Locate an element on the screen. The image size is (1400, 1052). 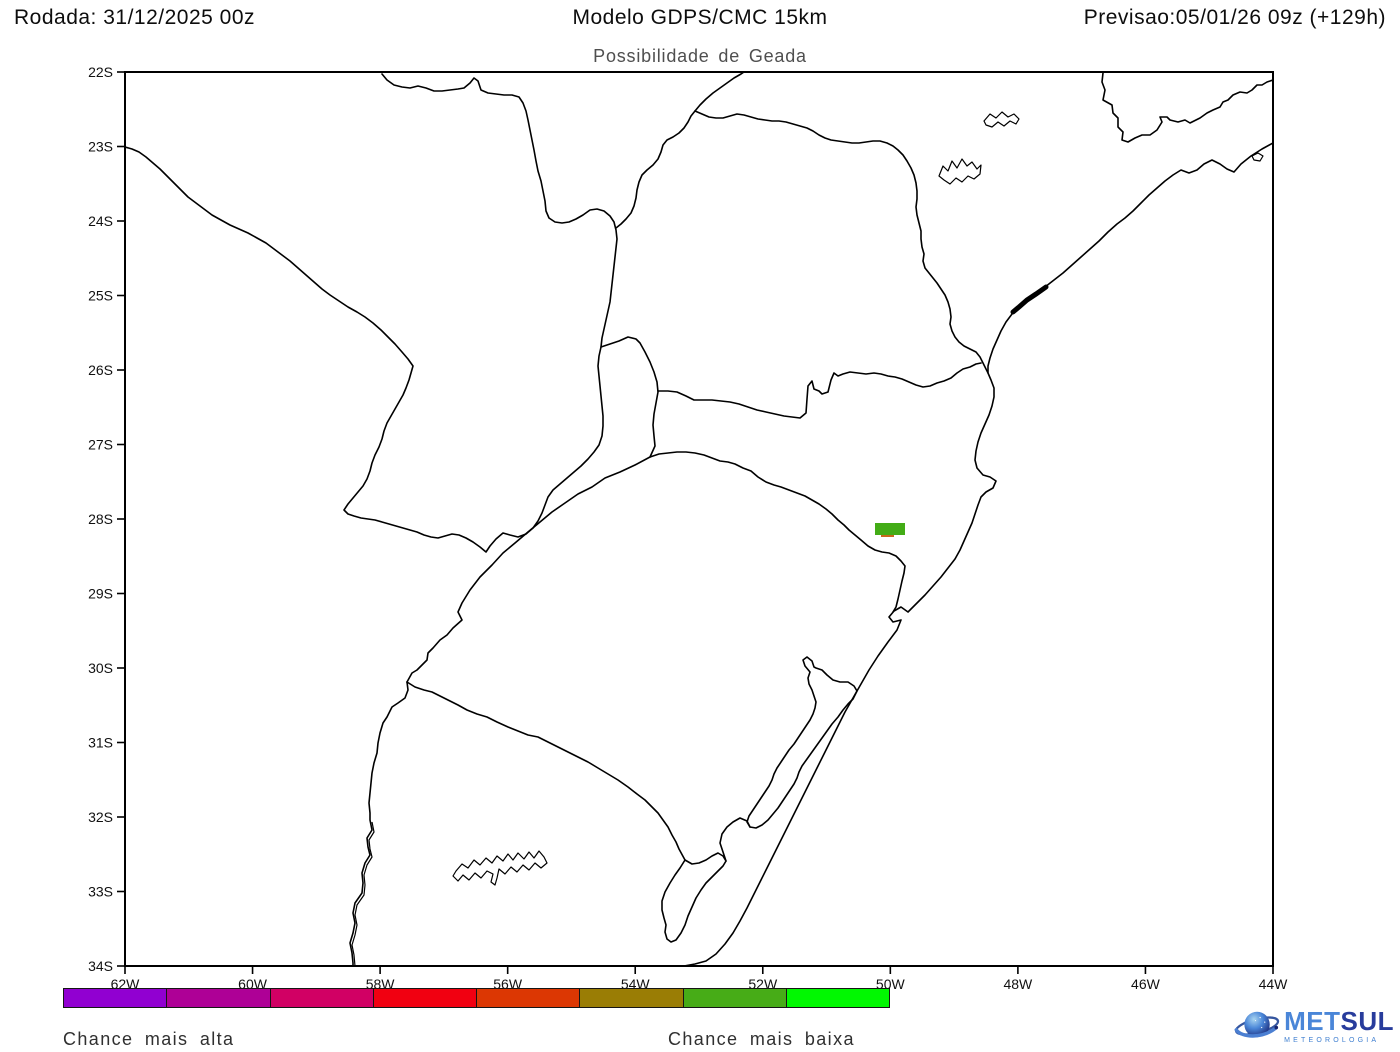
lon-tick-label: 46W is located at coordinates (1146, 984).